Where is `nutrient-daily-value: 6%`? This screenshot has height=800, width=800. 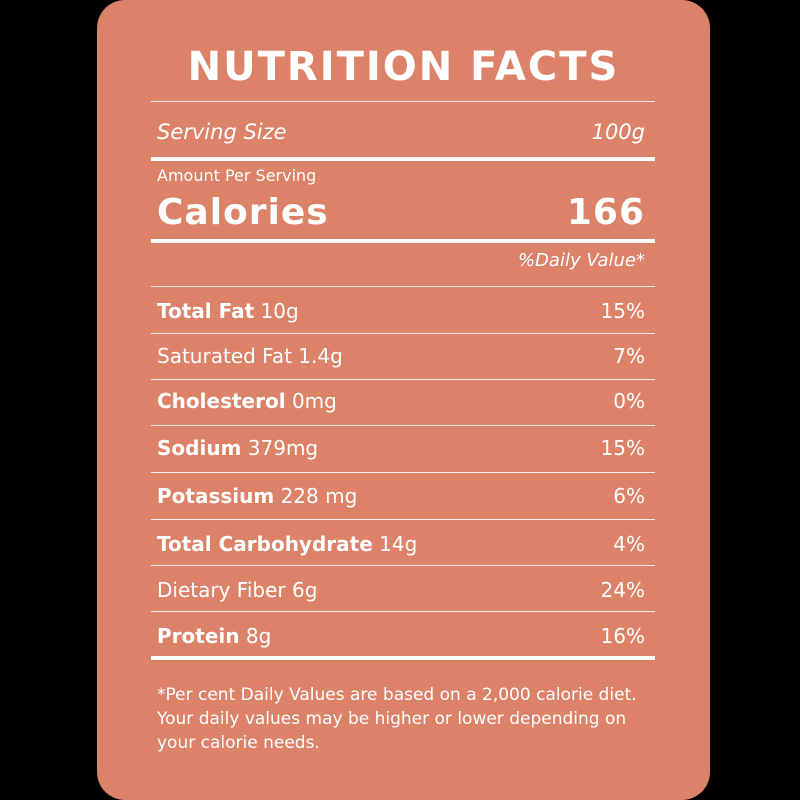
nutrient-daily-value: 6% is located at coordinates (629, 496).